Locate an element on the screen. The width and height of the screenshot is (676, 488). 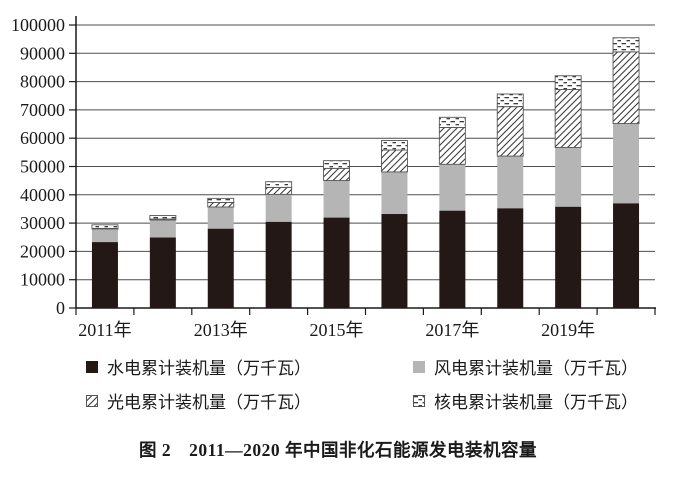
solar-swatch-icon is located at coordinates (92, 400).